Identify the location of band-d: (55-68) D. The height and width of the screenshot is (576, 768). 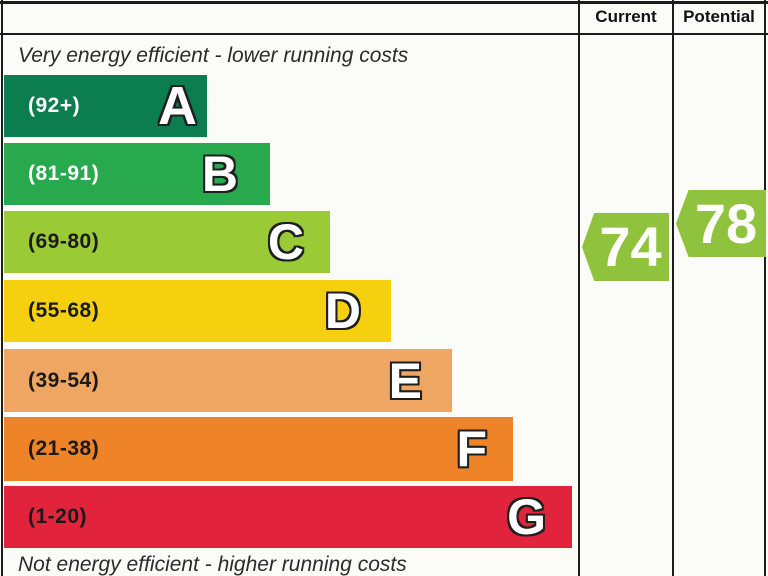
(197, 311).